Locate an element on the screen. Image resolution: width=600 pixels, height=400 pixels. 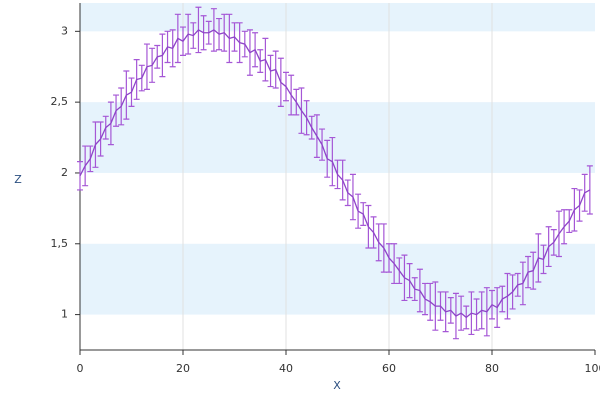
x-tick-label: 80 is located at coordinates (492, 368).